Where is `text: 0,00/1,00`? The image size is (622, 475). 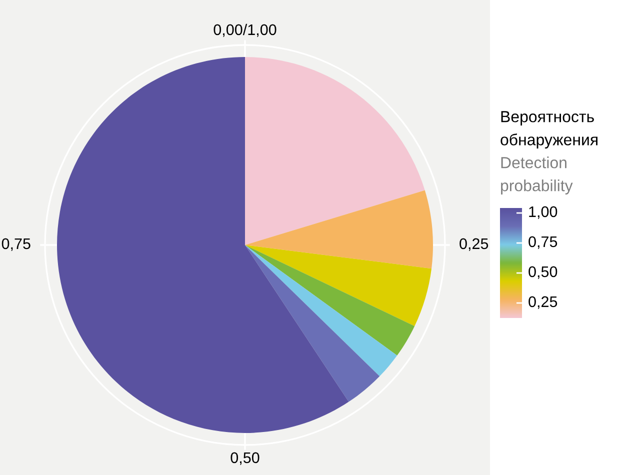 text: 0,00/1,00 is located at coordinates (245, 30).